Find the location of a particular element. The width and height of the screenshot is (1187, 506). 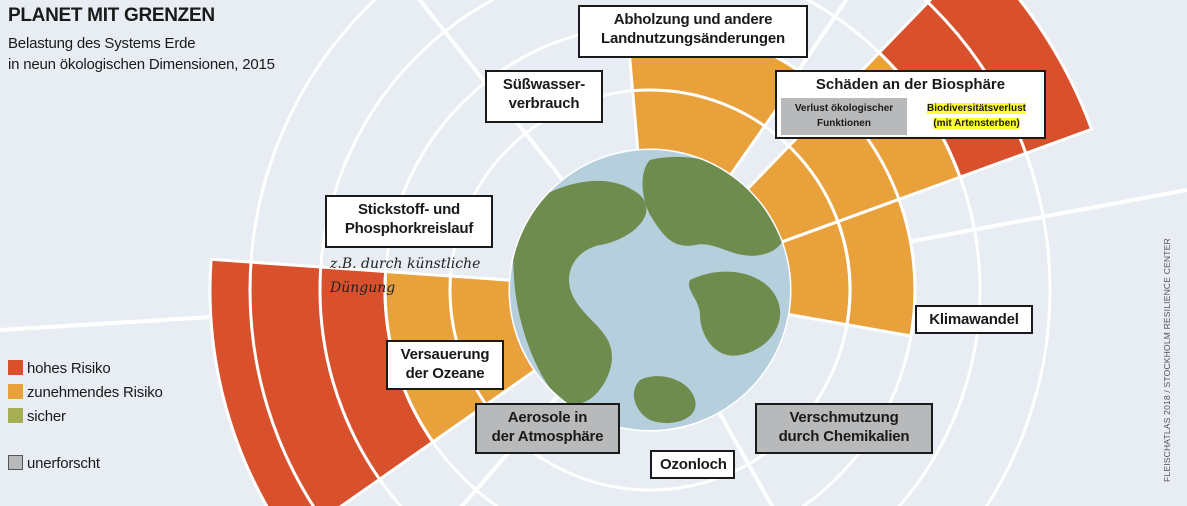

label-ozone: Ozonloch is located at coordinates (692, 464).